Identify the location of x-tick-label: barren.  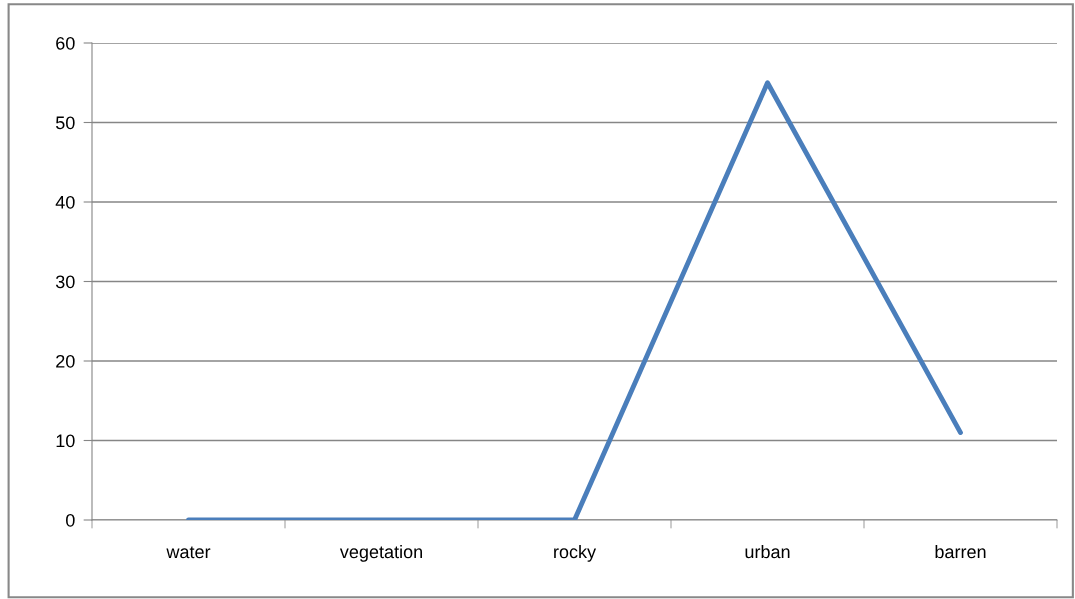
(960, 552).